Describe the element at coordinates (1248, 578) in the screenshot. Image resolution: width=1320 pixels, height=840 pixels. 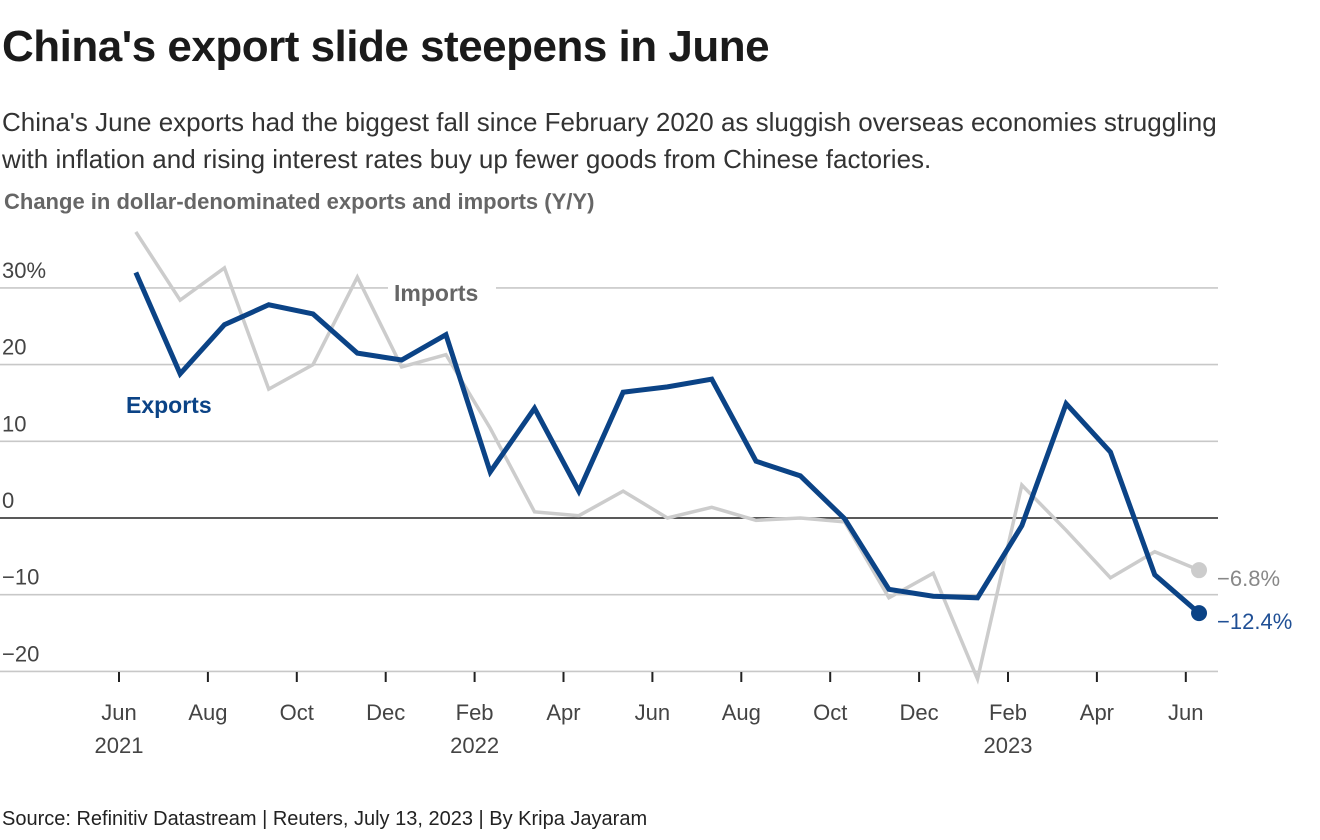
I see `end-value-label: −6.8%` at that location.